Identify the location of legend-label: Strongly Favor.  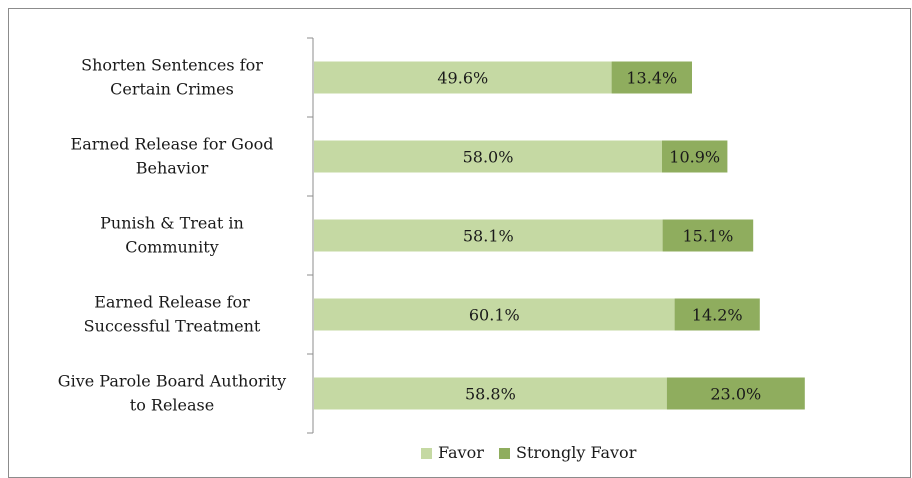
(576, 452).